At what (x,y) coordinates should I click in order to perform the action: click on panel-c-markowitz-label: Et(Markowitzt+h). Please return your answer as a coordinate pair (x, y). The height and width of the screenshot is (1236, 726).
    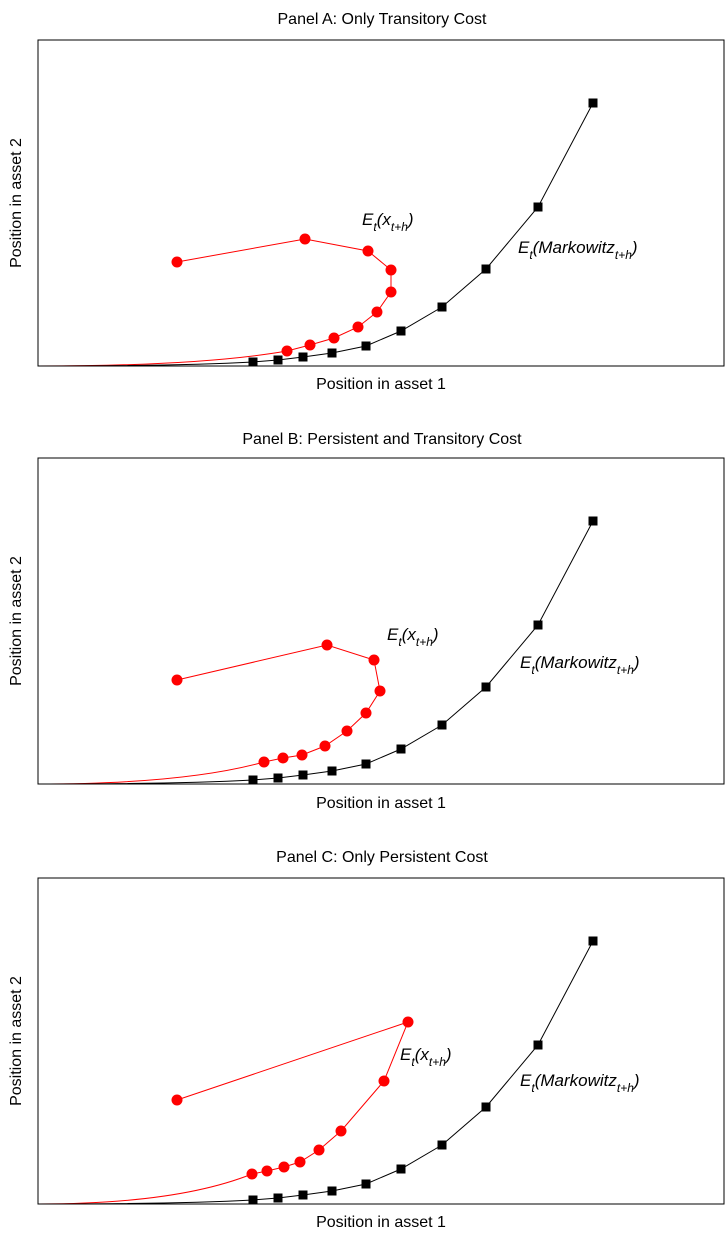
    Looking at the image, I should click on (580, 1083).